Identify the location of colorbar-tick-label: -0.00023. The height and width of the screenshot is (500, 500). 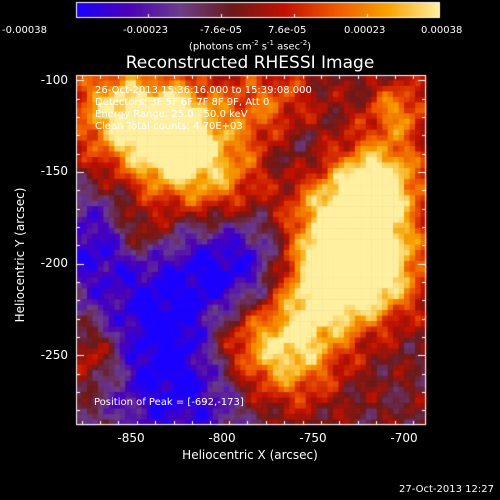
(145, 30).